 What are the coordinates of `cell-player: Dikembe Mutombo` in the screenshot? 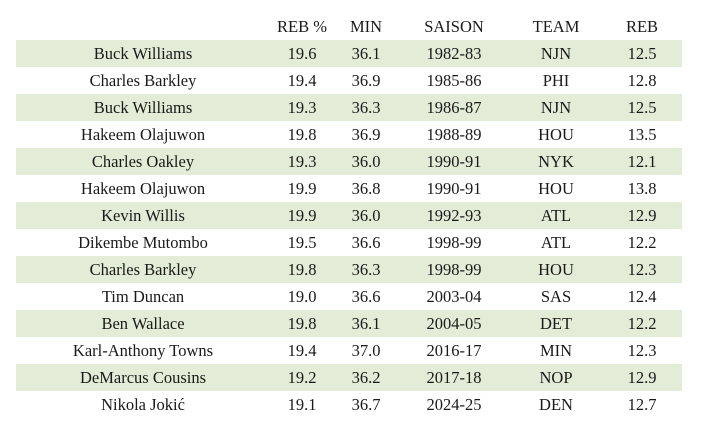 It's located at (143, 242).